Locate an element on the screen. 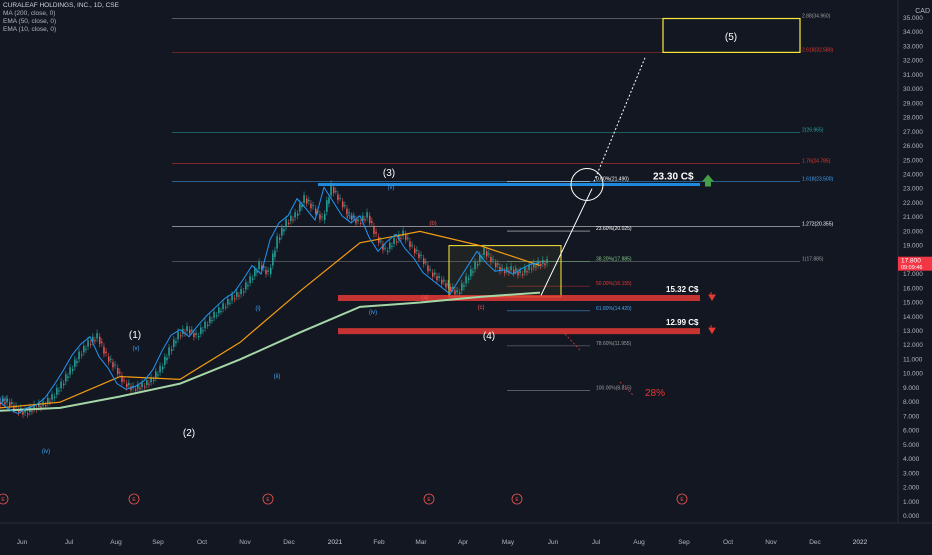 The image size is (932, 555). fib-level-label: 2(26.965) is located at coordinates (813, 130).